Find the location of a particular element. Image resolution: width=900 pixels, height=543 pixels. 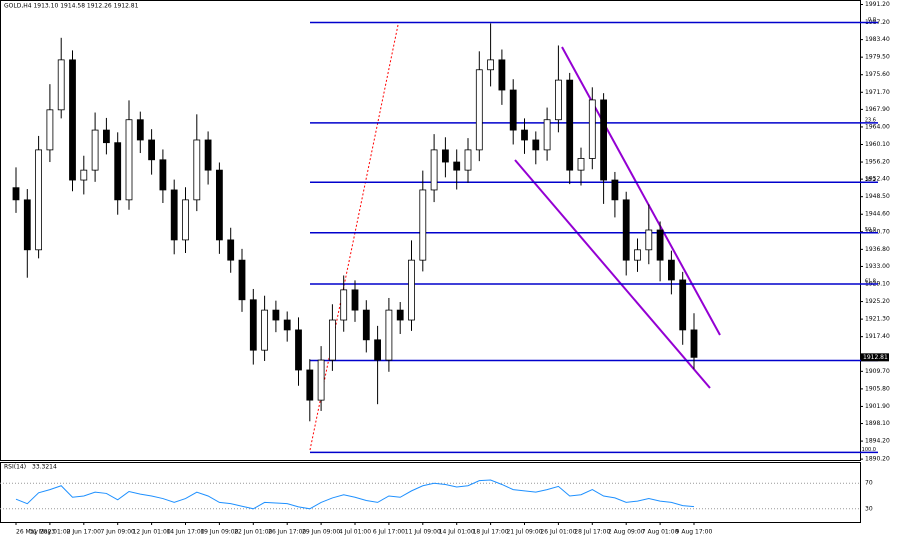

x-tick-label: 11 Jul 09:00 is located at coordinates (423, 532).